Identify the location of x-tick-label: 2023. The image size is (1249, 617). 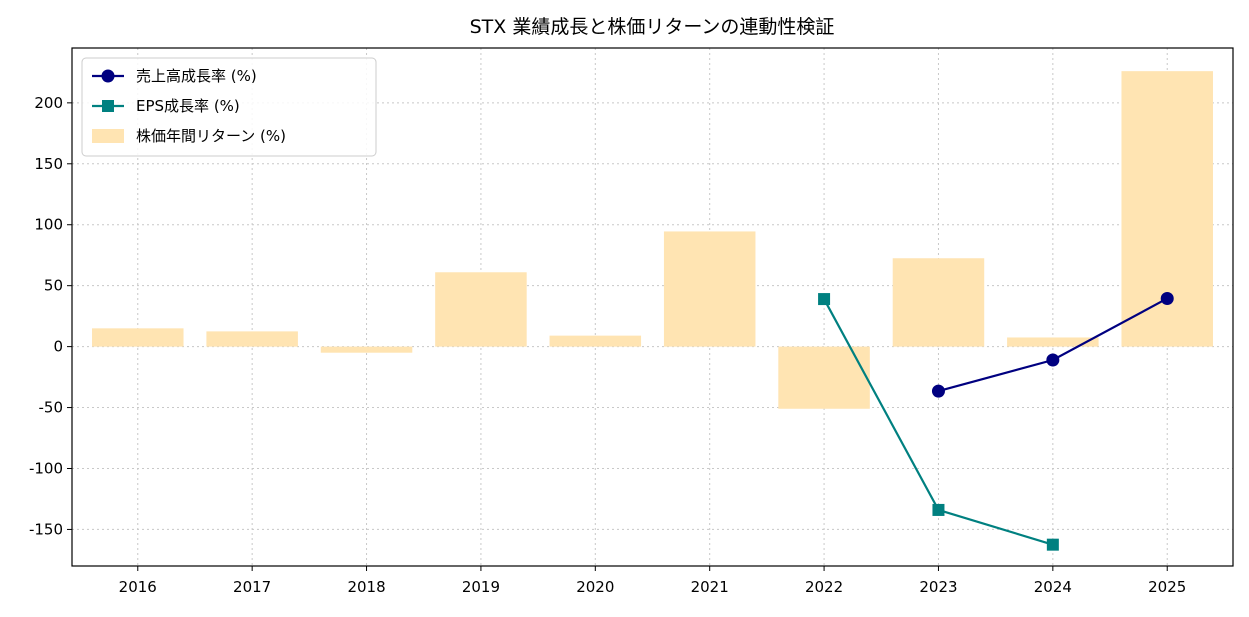
(938, 587).